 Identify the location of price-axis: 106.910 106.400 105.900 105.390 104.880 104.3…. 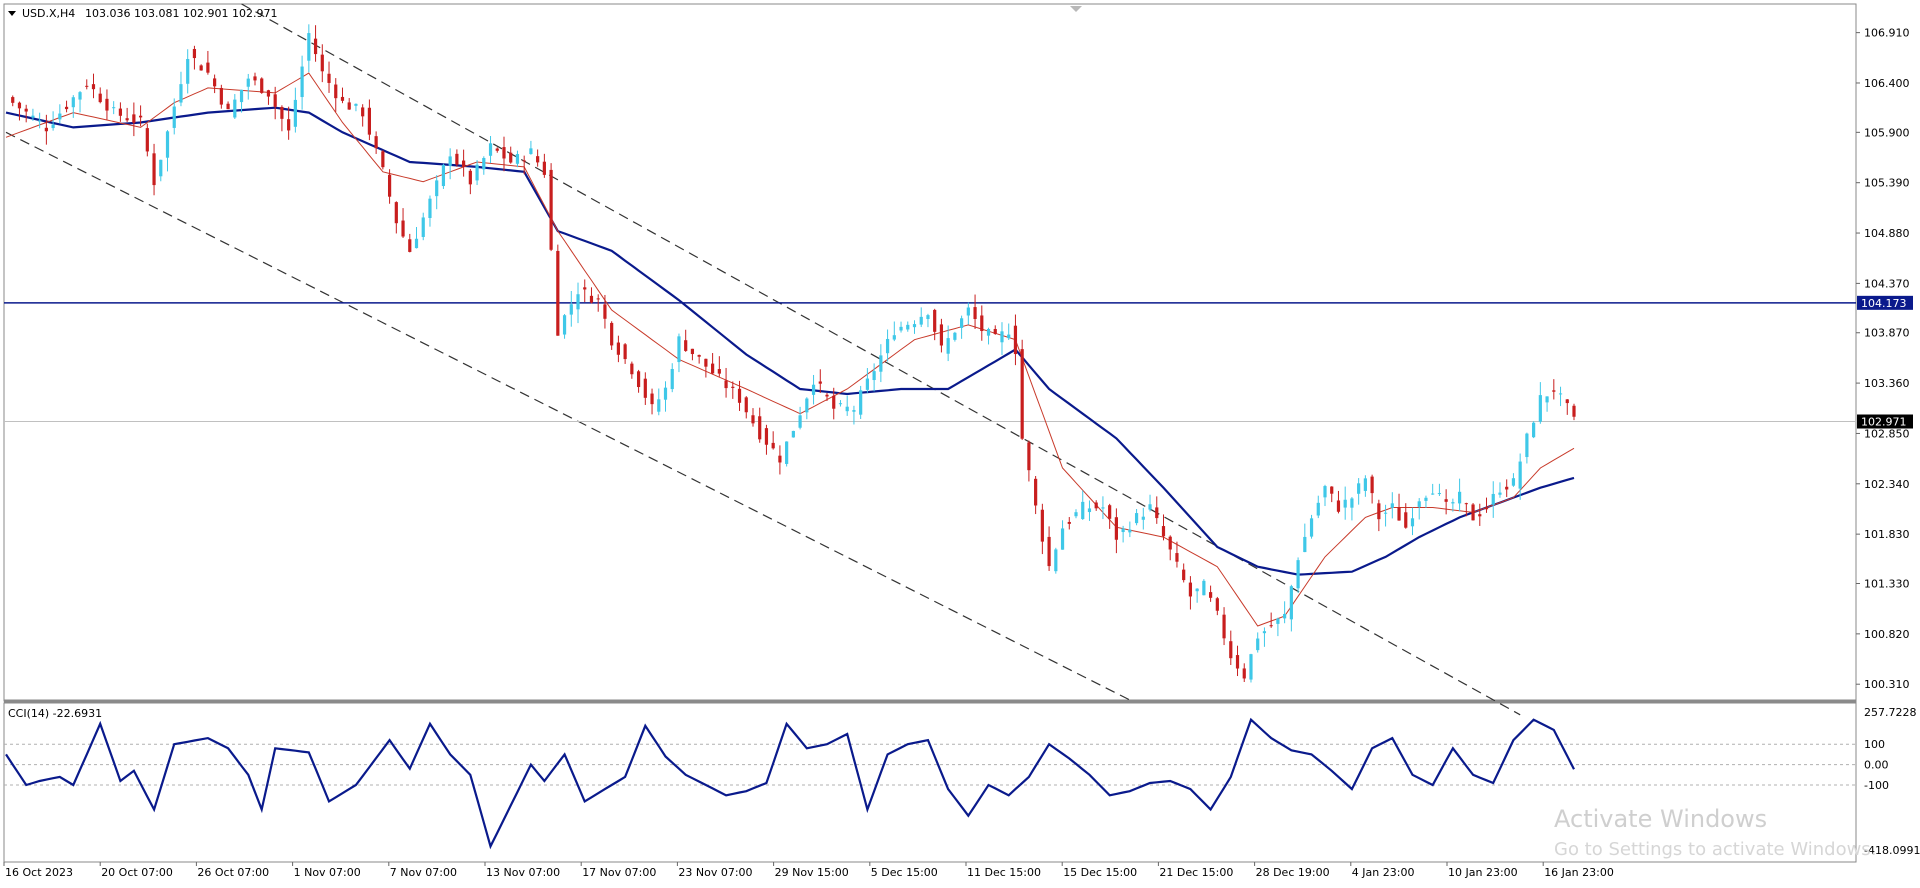
(1883, 359).